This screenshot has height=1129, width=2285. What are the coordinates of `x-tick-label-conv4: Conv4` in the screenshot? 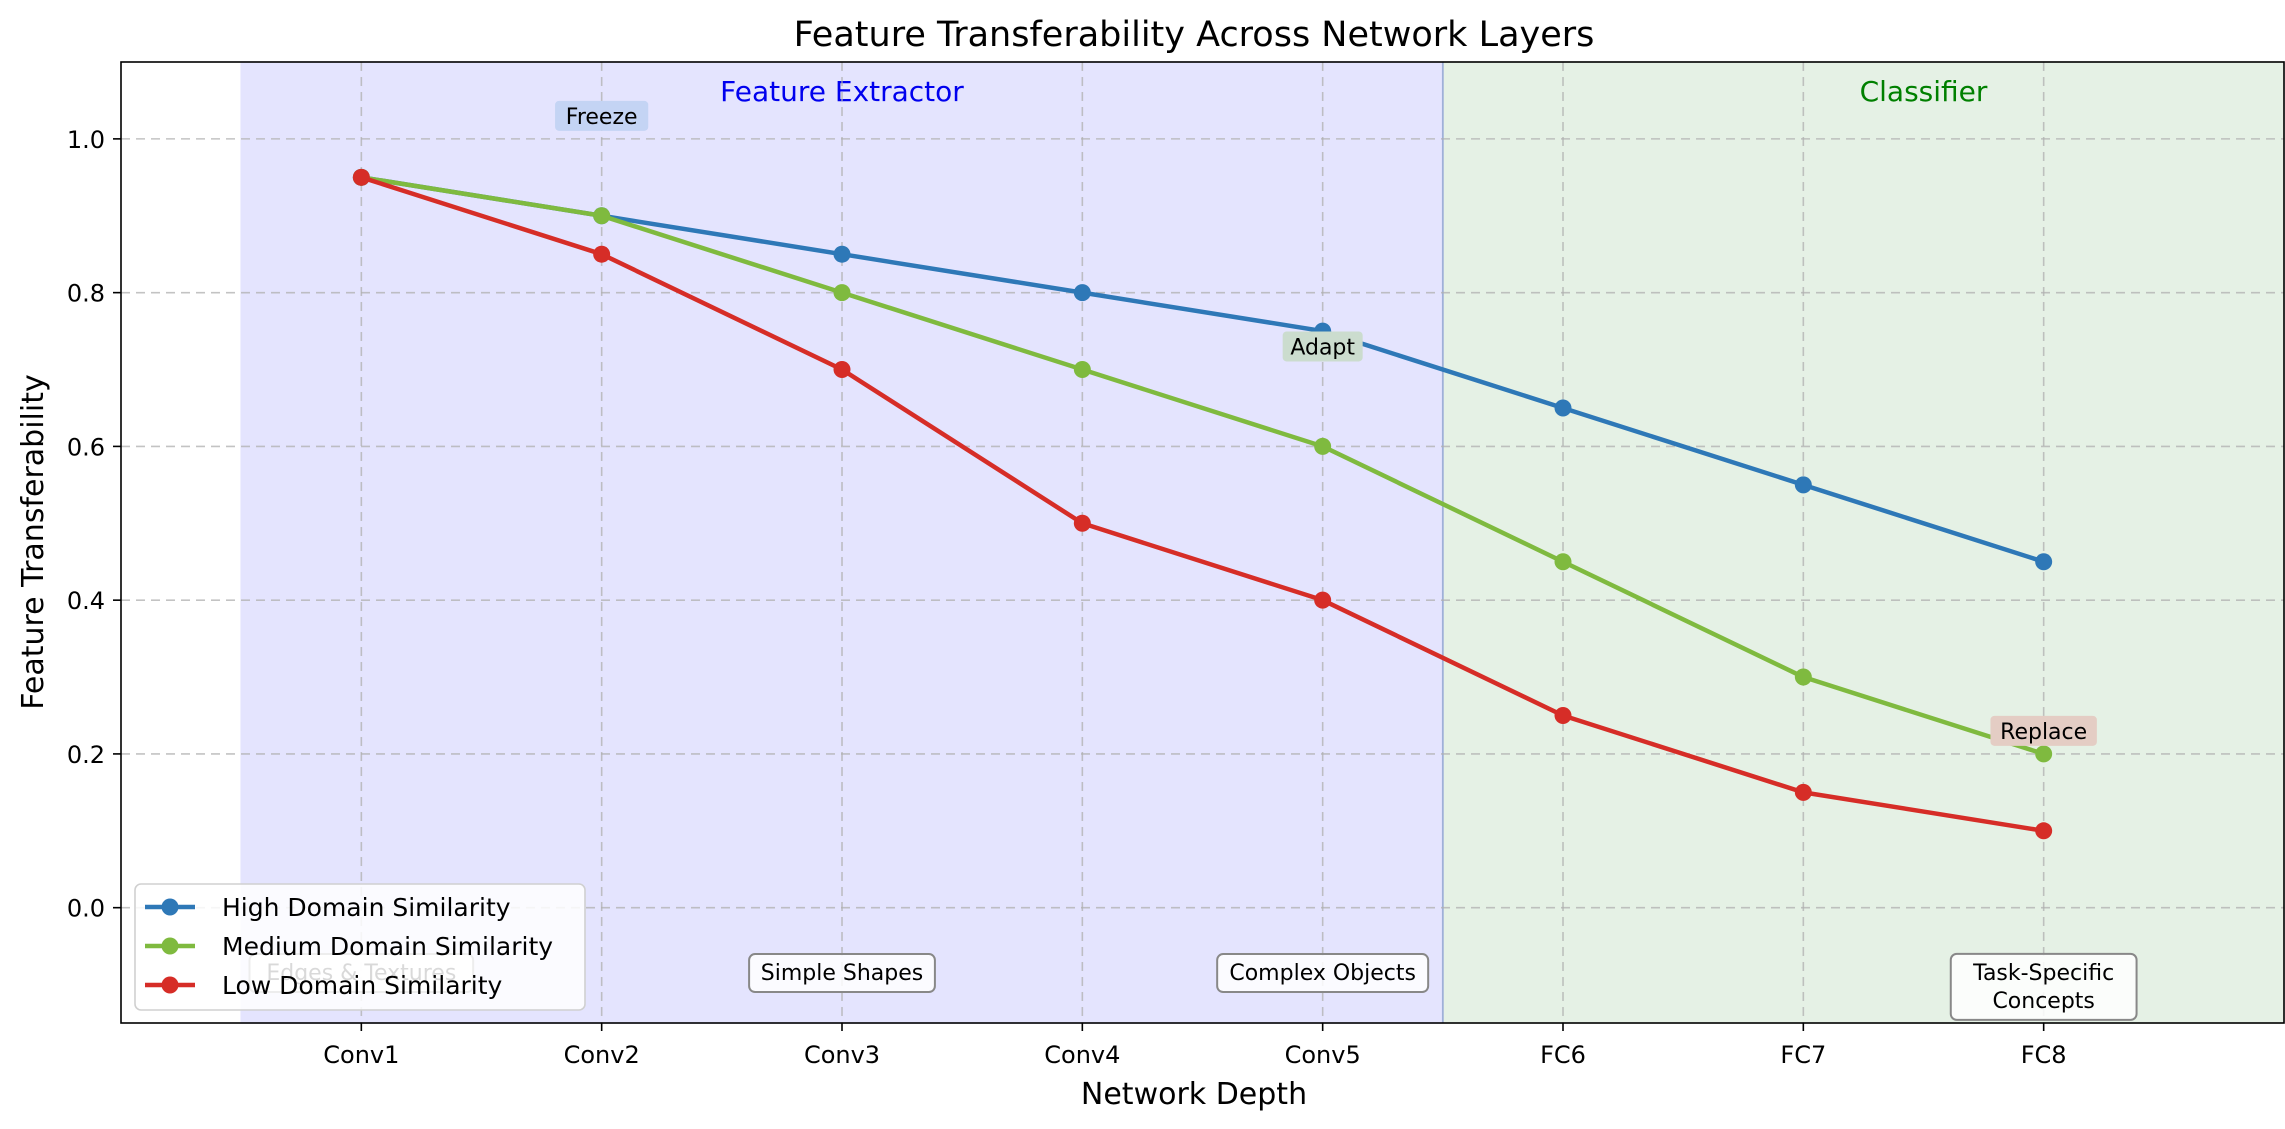 It's located at (1082, 1055).